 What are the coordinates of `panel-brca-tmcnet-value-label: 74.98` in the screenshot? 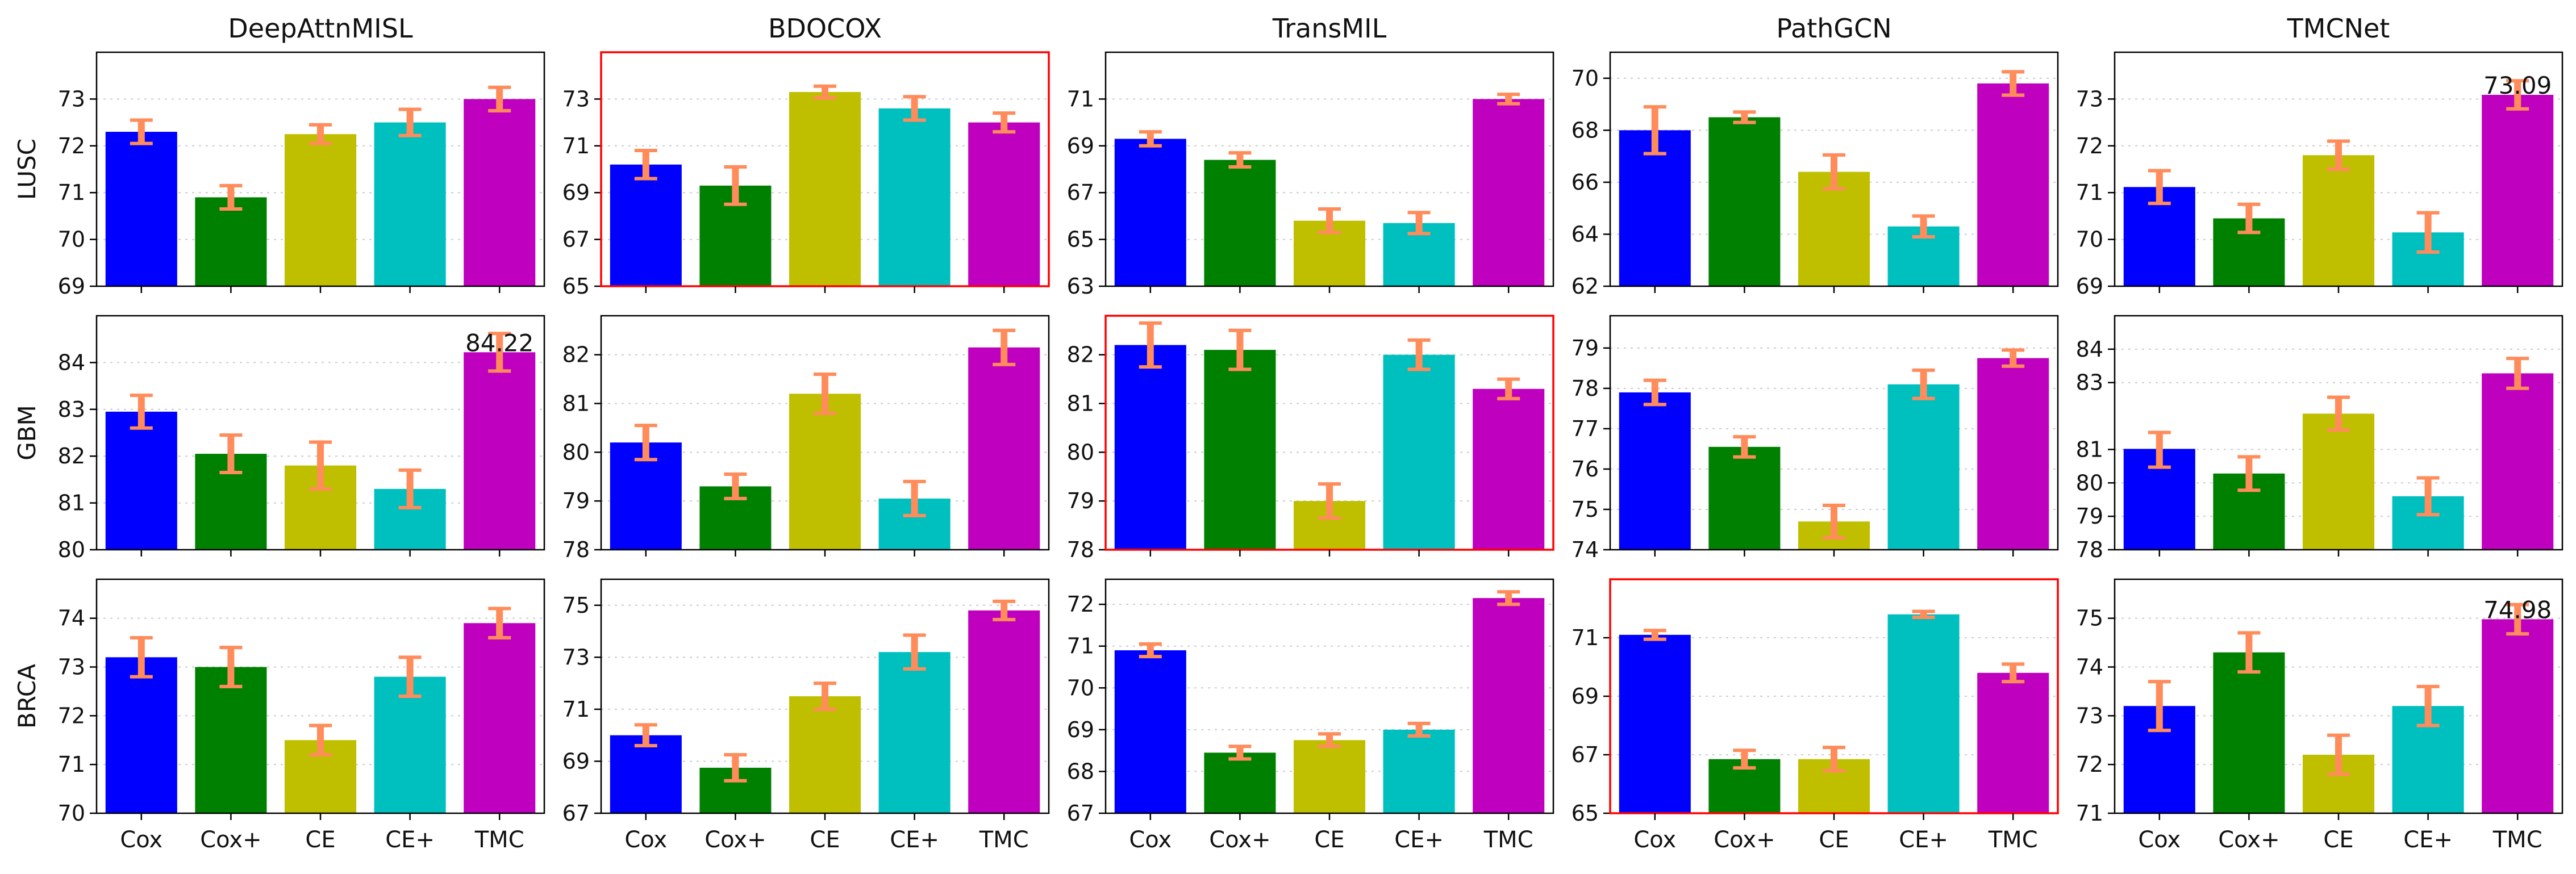 It's located at (2518, 610).